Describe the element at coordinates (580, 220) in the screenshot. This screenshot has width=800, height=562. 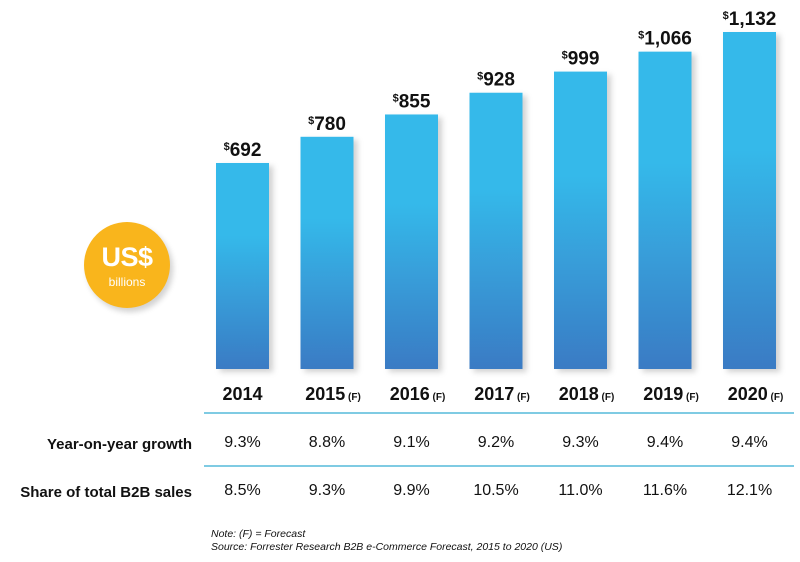
I see `bar-2018` at that location.